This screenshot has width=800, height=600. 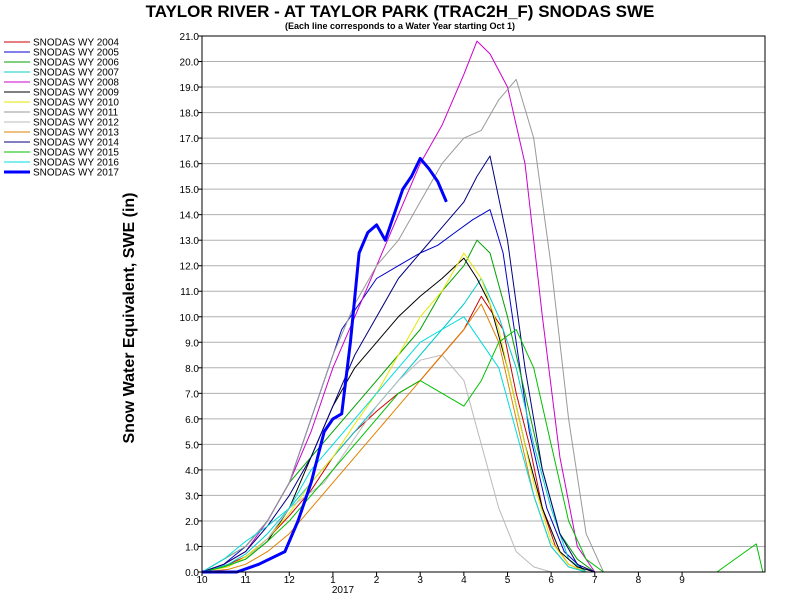 What do you see at coordinates (290, 580) in the screenshot?
I see `x-tick-label: 12` at bounding box center [290, 580].